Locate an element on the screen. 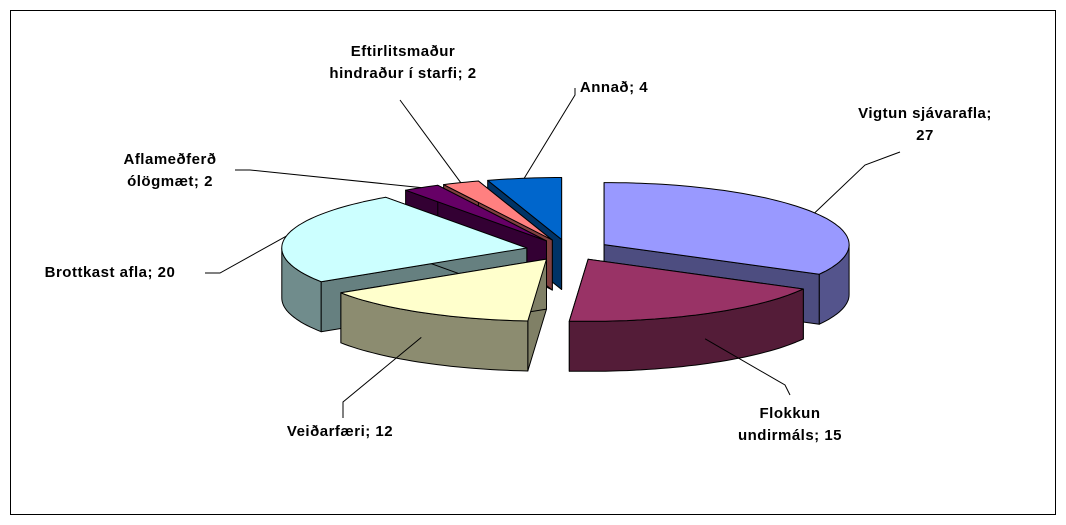 The width and height of the screenshot is (1066, 525). data-label: 27 is located at coordinates (925, 135).